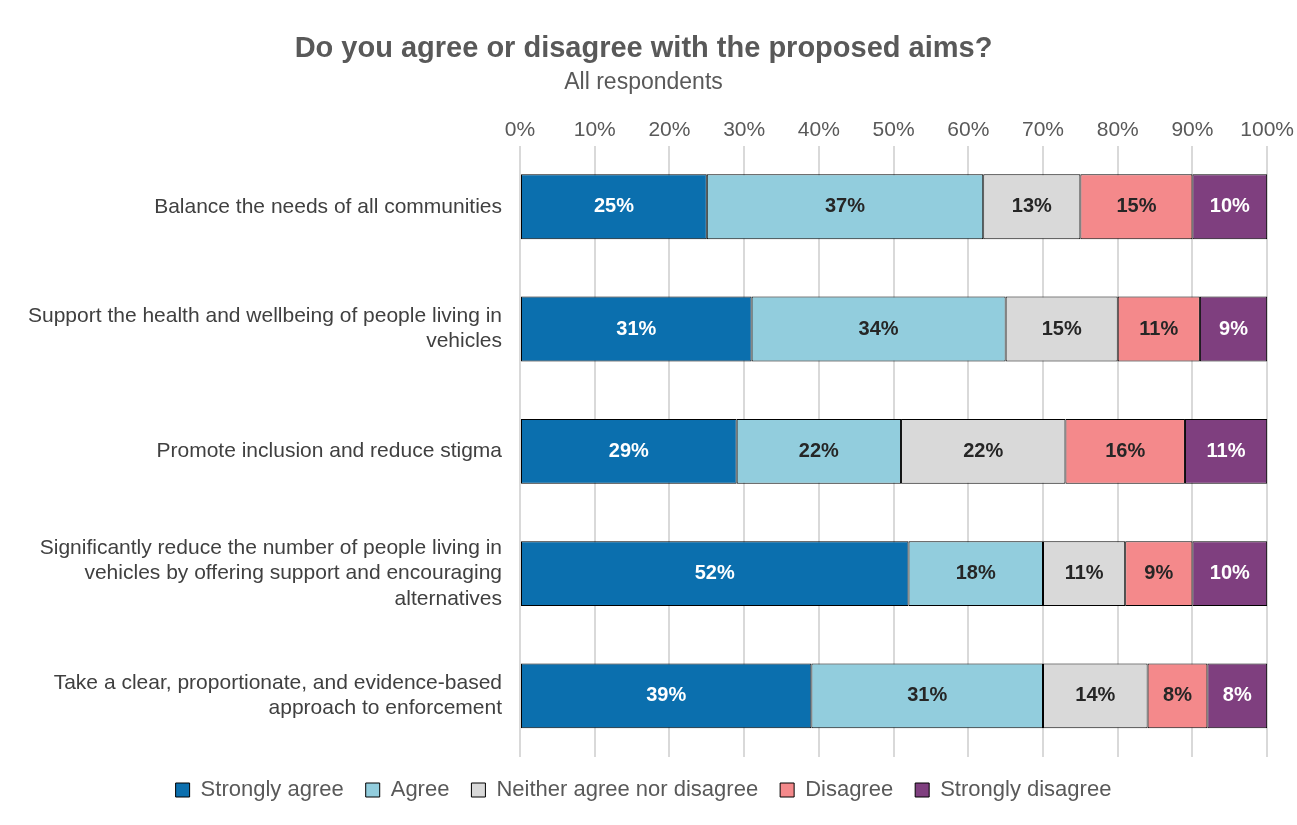 The height and width of the screenshot is (825, 1297). What do you see at coordinates (818, 128) in the screenshot?
I see `x-tick-label: 40%` at bounding box center [818, 128].